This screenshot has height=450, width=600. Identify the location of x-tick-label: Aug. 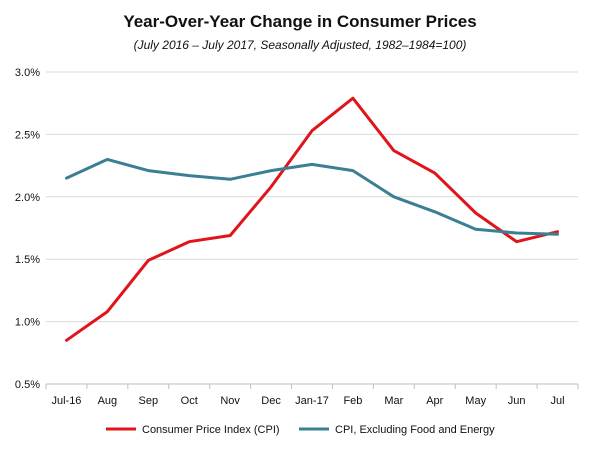
(108, 401).